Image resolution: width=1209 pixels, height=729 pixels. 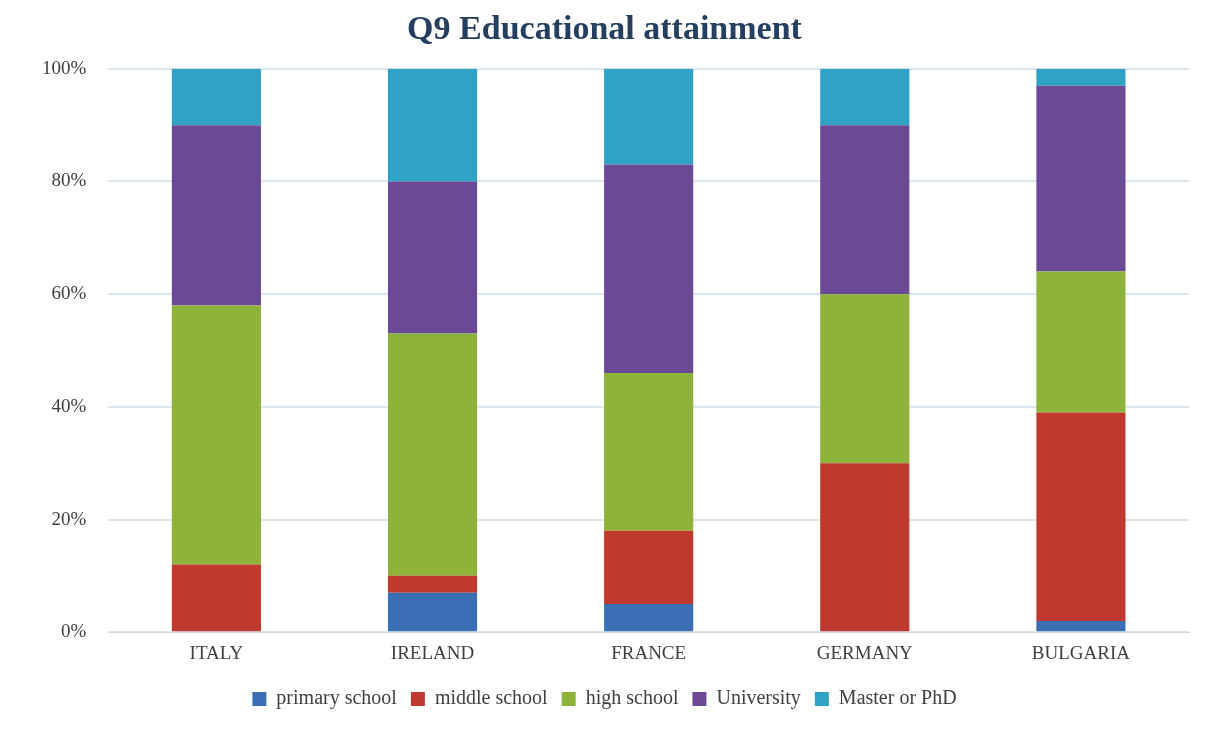 What do you see at coordinates (897, 697) in the screenshot?
I see `legend-label: Master or PhD` at bounding box center [897, 697].